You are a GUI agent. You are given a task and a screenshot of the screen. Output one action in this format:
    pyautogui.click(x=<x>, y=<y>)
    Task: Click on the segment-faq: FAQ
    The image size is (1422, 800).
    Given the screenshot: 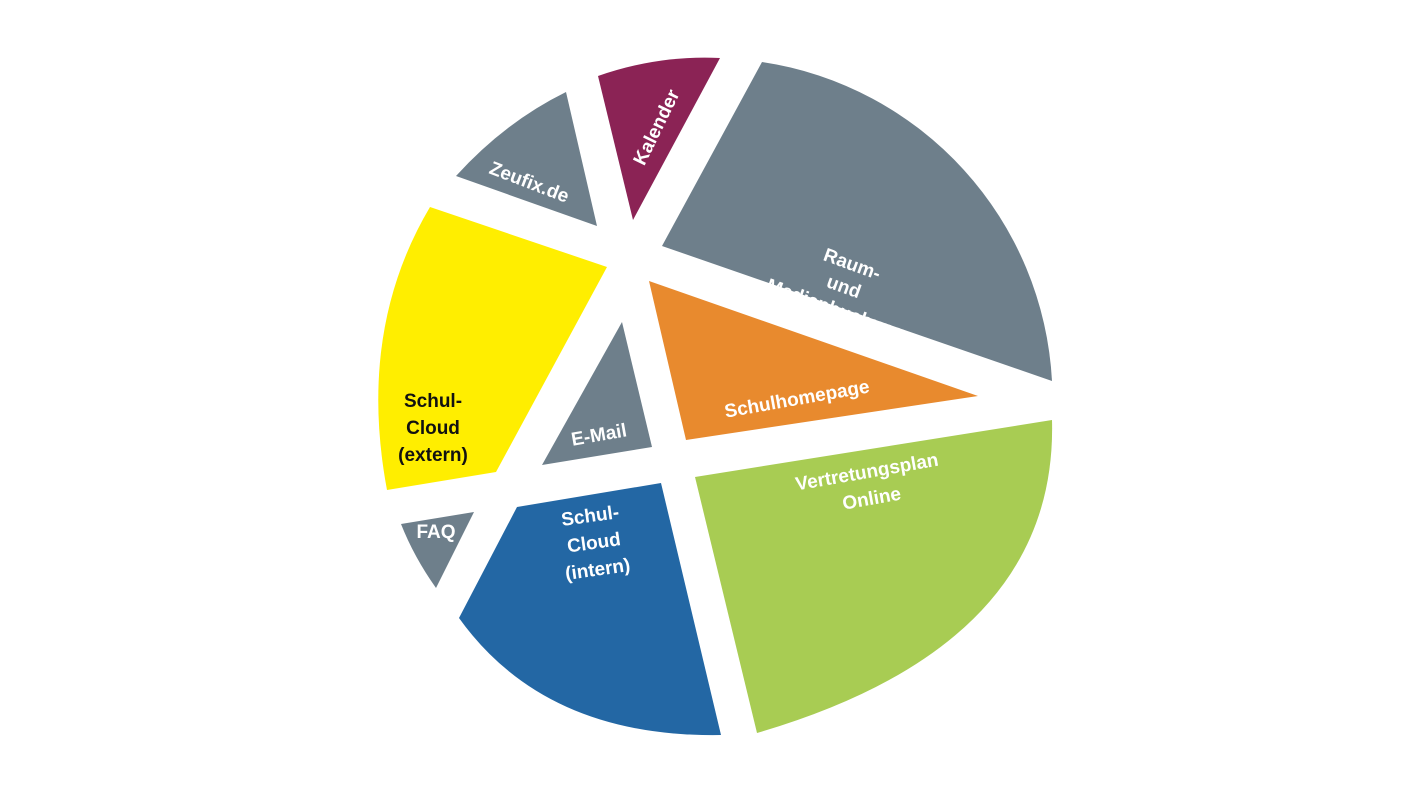 What is the action you would take?
    pyautogui.click(x=437, y=550)
    